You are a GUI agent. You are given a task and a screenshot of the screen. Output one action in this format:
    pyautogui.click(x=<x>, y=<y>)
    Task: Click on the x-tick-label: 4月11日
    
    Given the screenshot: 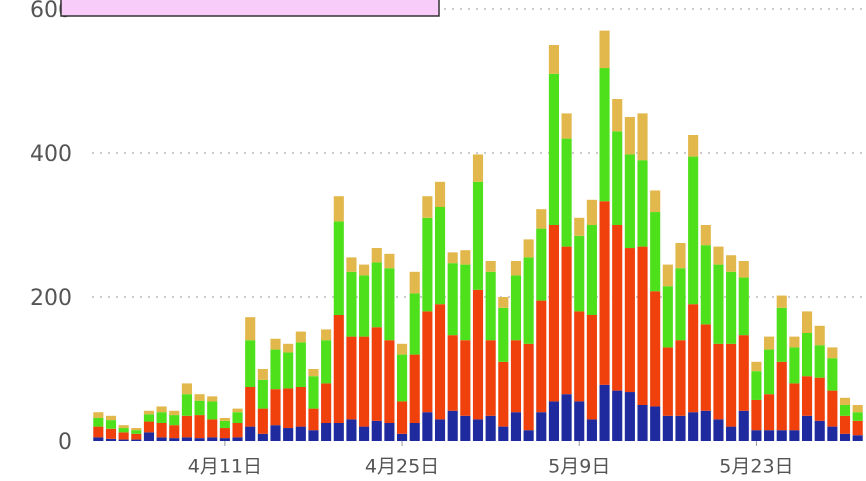 What is the action you would take?
    pyautogui.click(x=225, y=467)
    